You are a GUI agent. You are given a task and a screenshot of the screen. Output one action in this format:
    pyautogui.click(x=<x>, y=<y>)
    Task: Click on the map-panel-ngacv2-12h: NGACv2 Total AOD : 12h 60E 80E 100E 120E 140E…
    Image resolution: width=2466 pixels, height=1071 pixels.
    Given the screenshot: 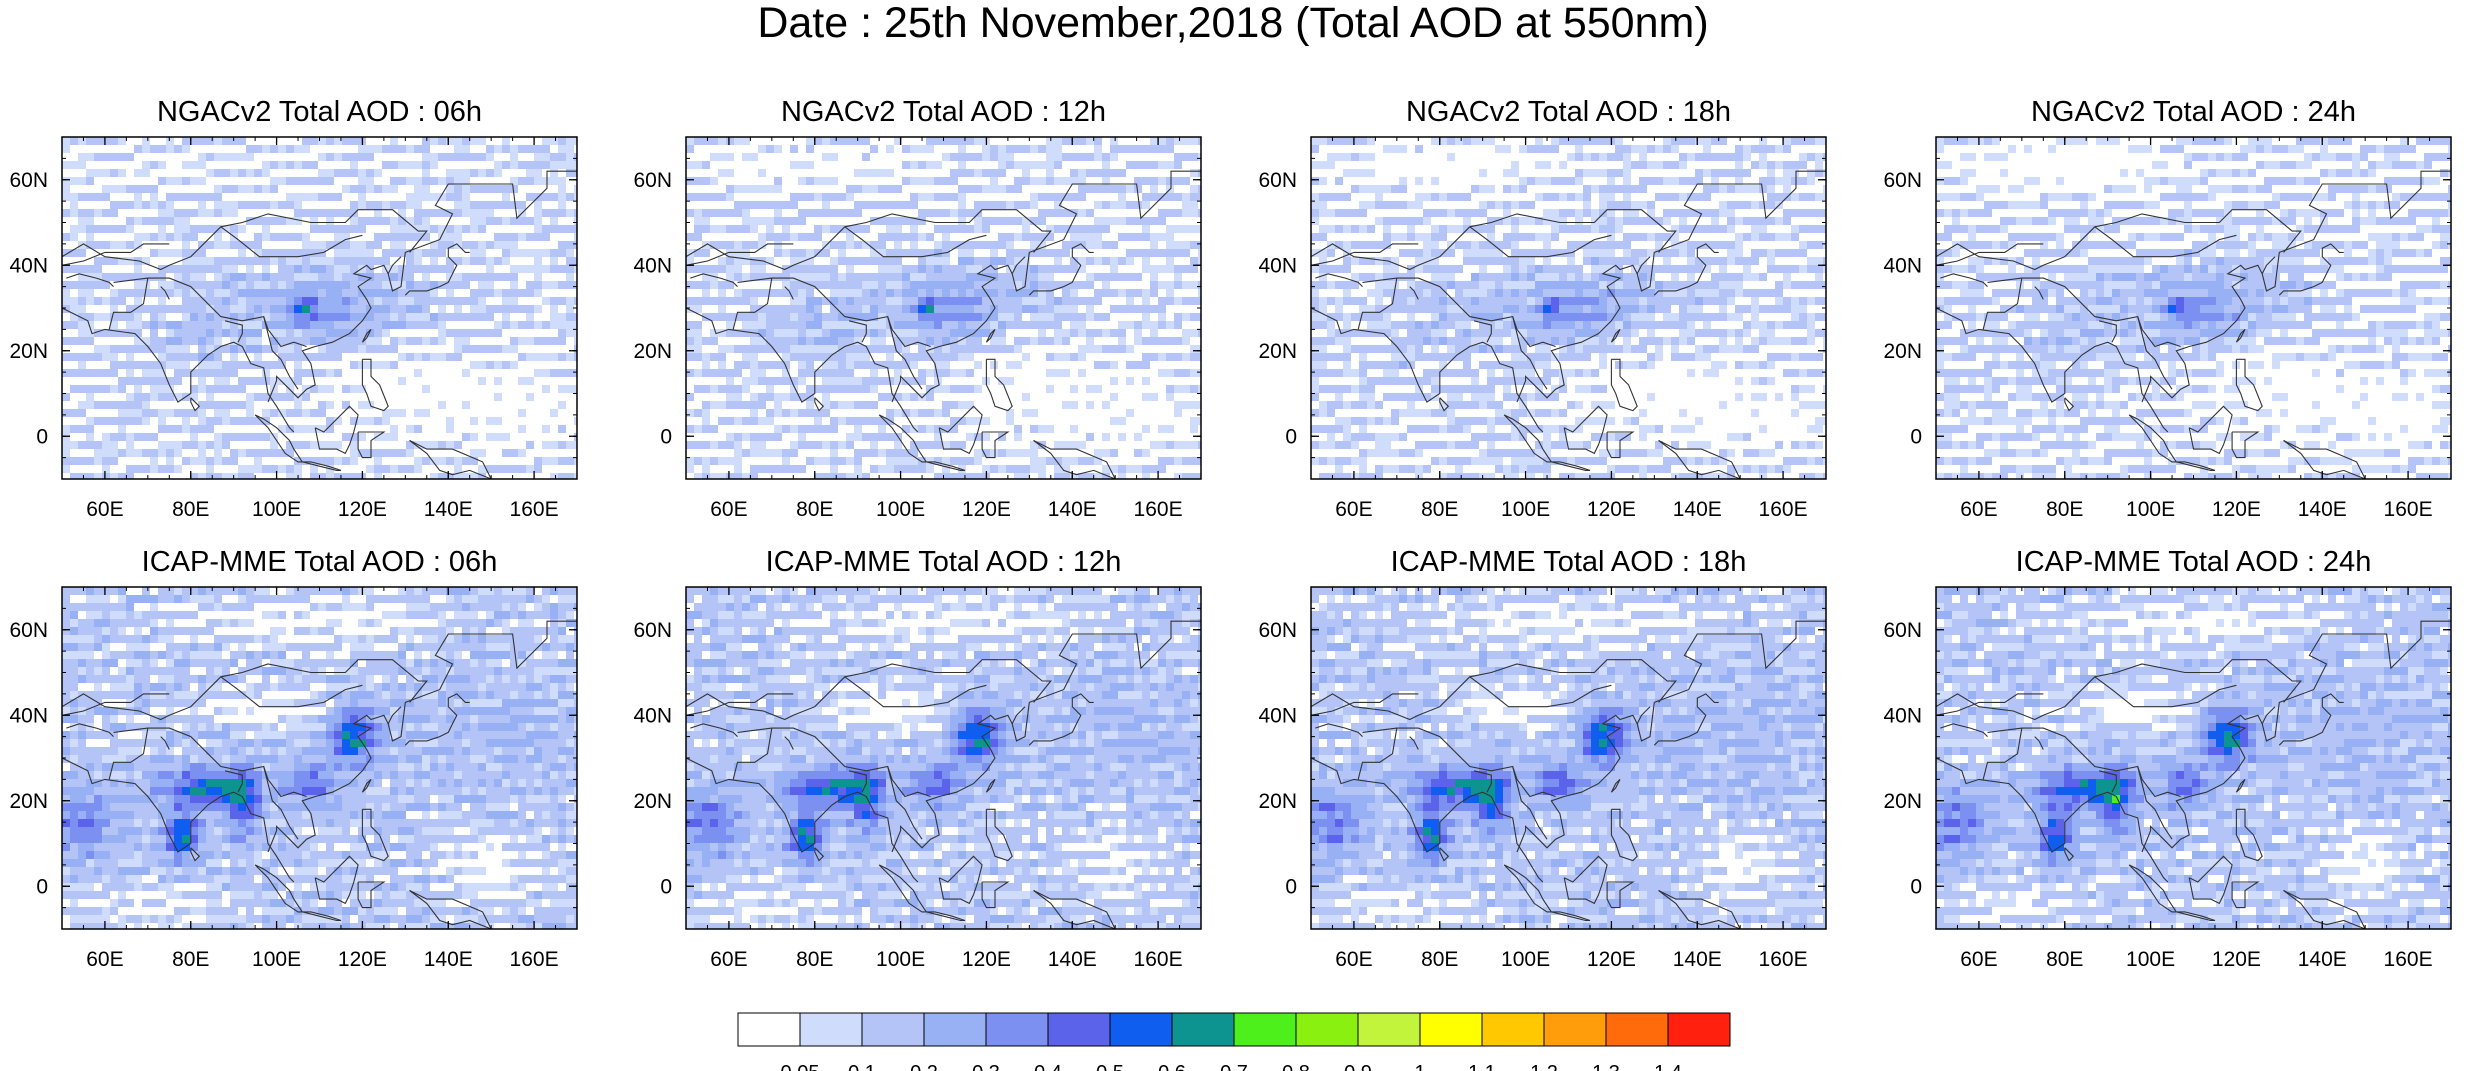 What is the action you would take?
    pyautogui.click(x=917, y=308)
    